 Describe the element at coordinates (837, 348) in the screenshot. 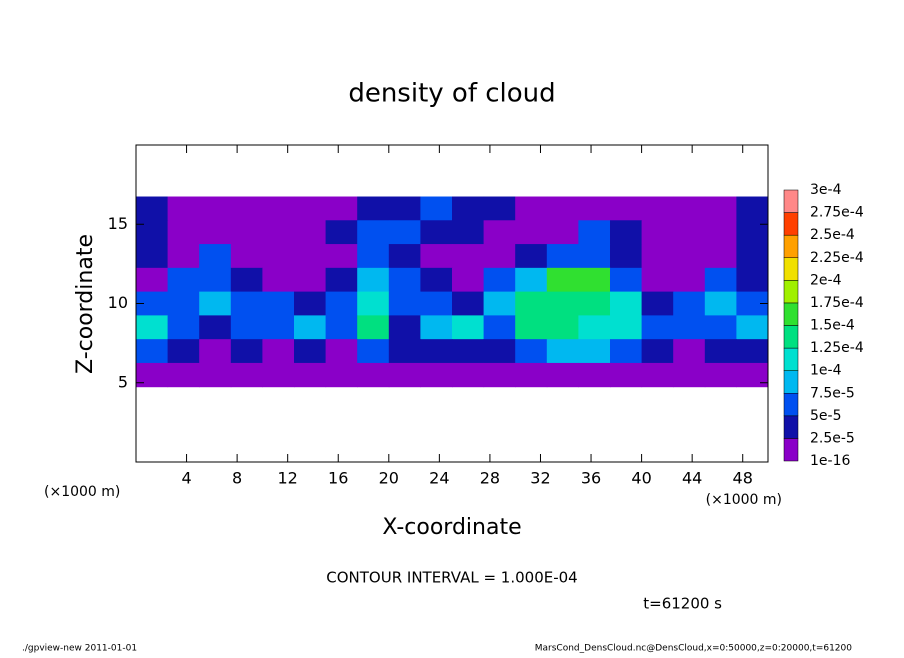

I see `colorbar-label: 1.25e-4` at that location.